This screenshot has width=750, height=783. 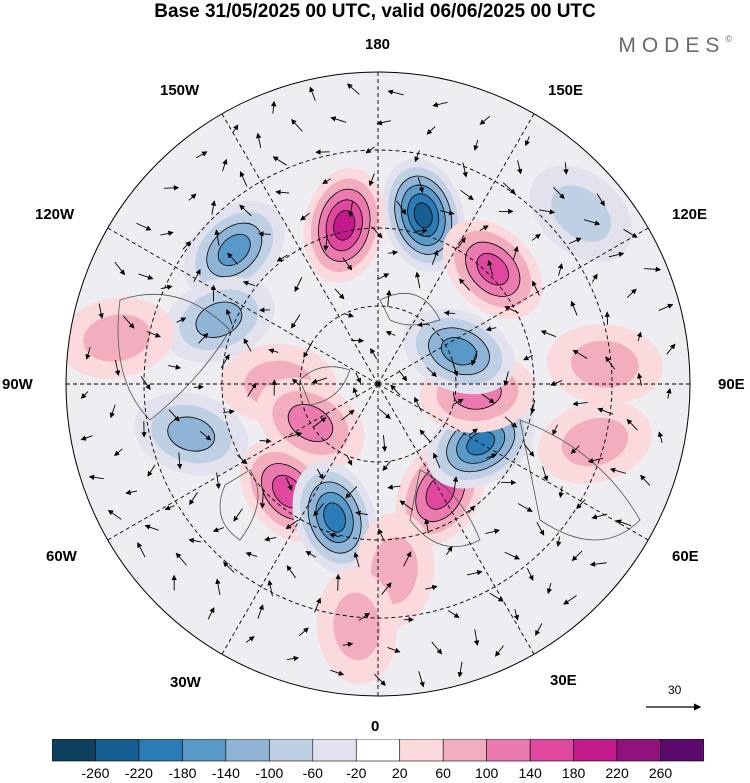 I want to click on anomaly-center, so click(x=595, y=442).